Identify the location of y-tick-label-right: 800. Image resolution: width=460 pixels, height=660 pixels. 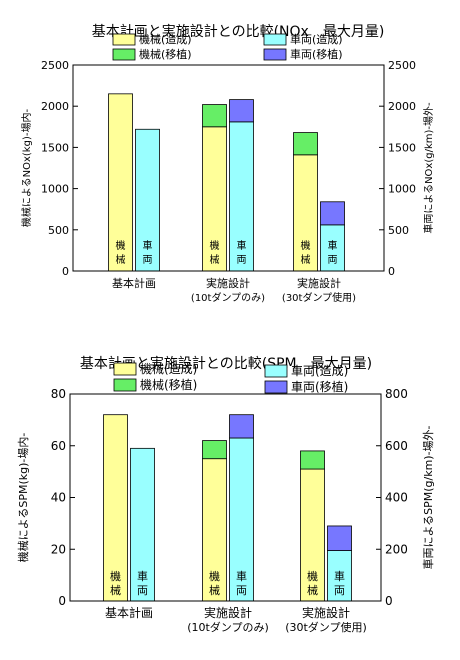
(396, 394).